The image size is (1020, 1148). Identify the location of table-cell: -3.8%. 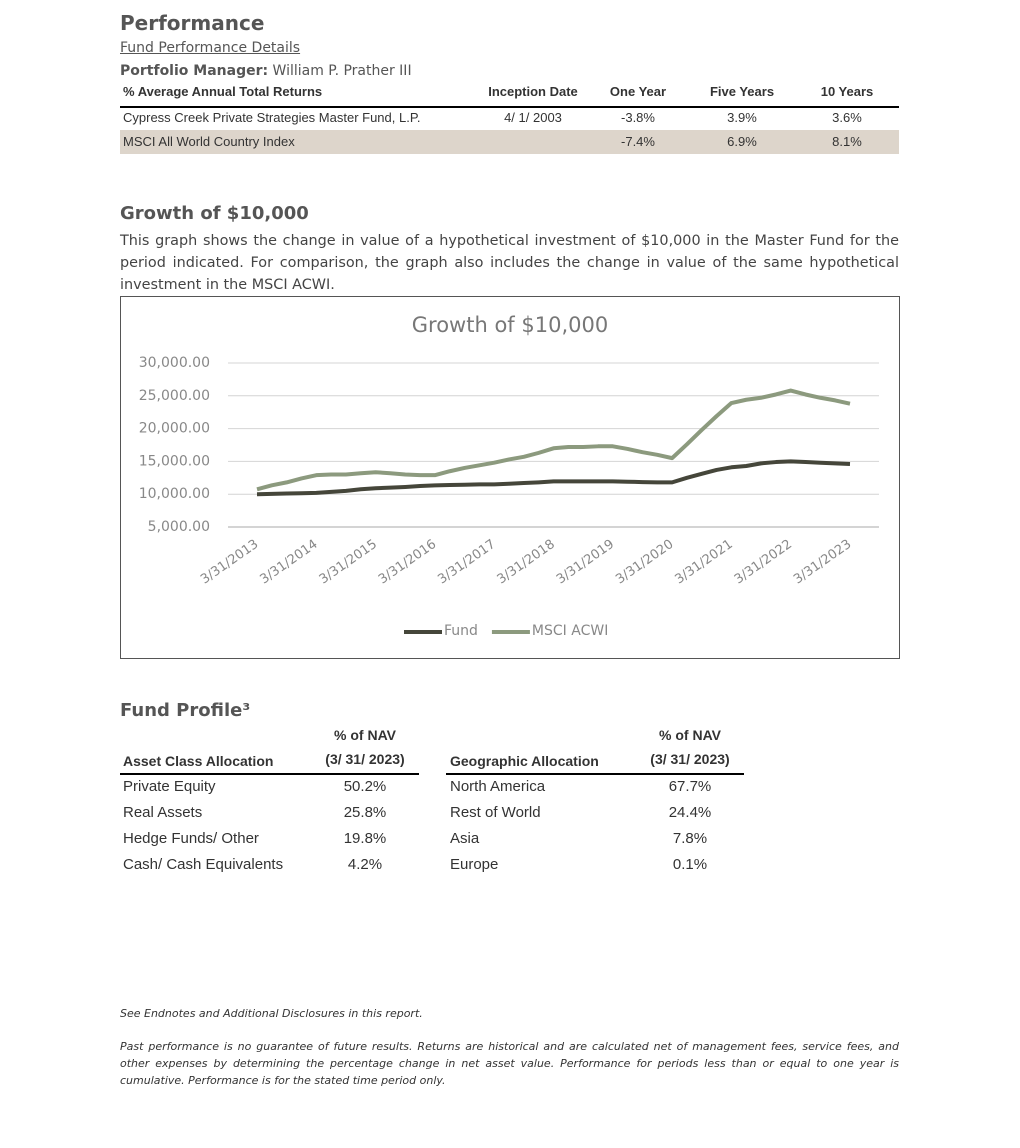
(638, 117).